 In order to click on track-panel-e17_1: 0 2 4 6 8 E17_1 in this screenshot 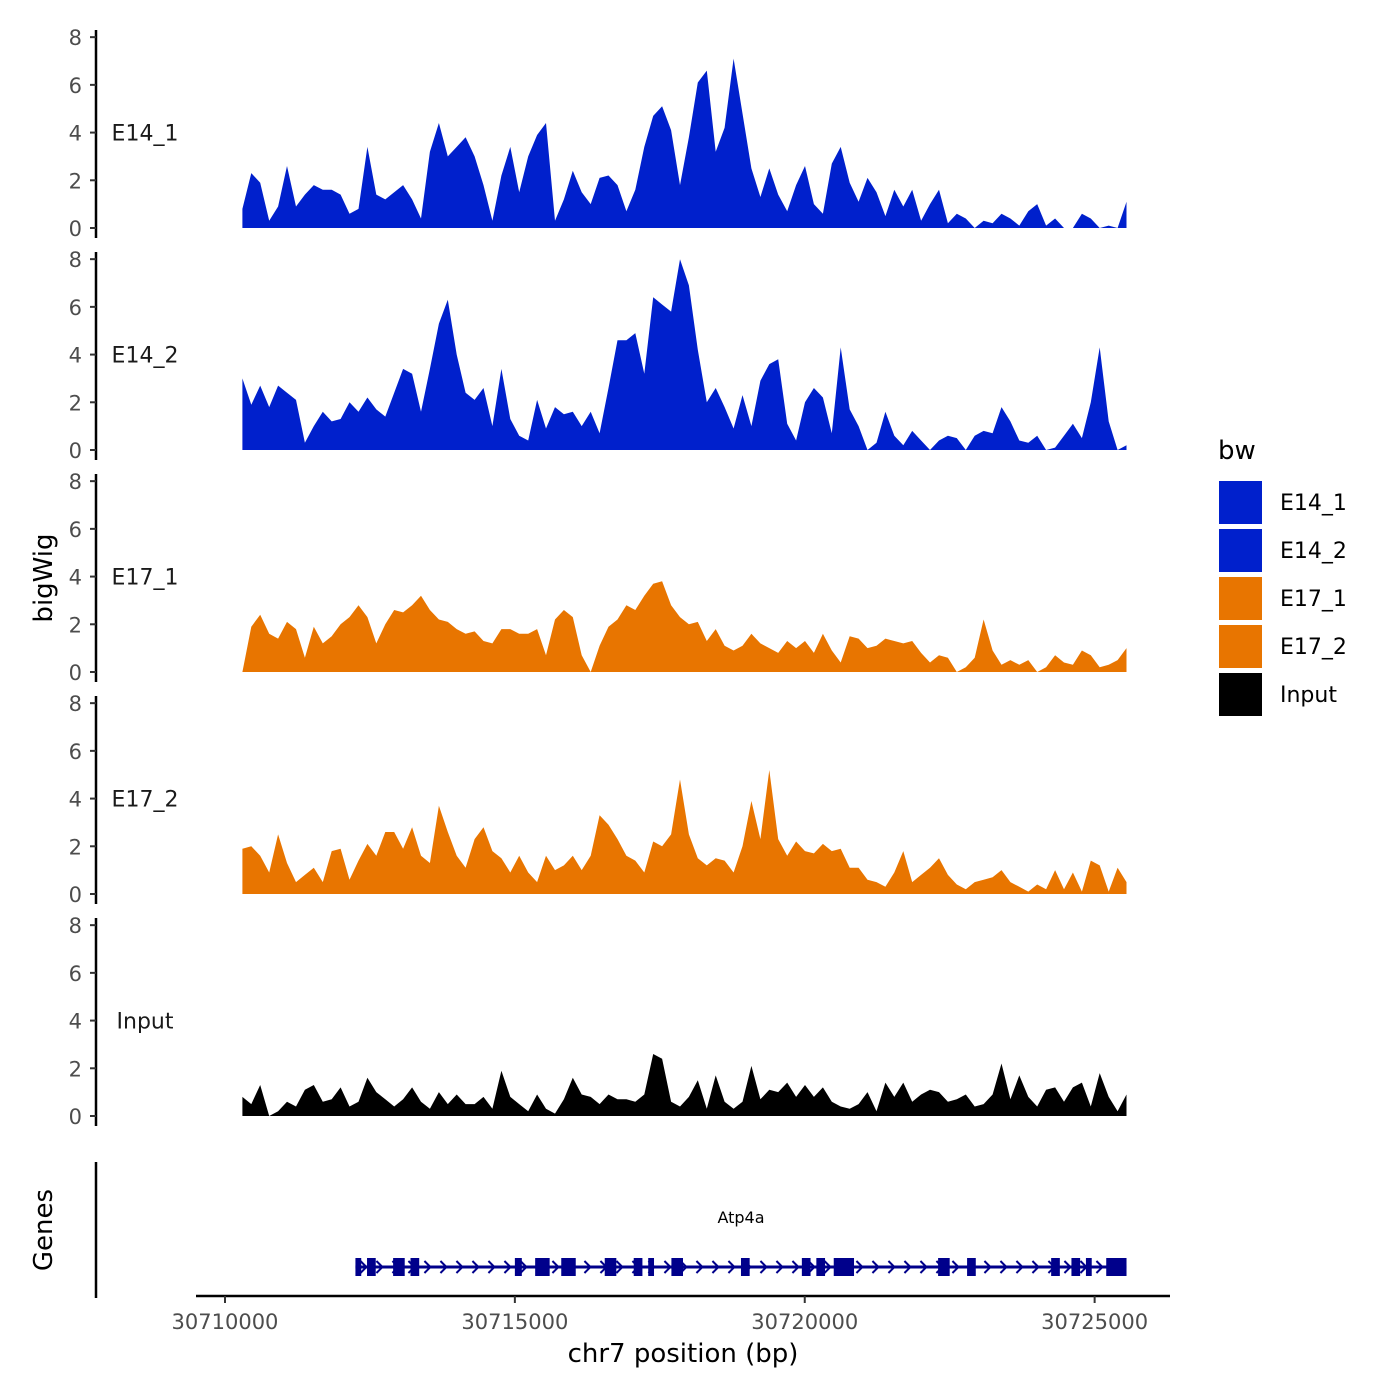, I will do `click(598, 577)`.